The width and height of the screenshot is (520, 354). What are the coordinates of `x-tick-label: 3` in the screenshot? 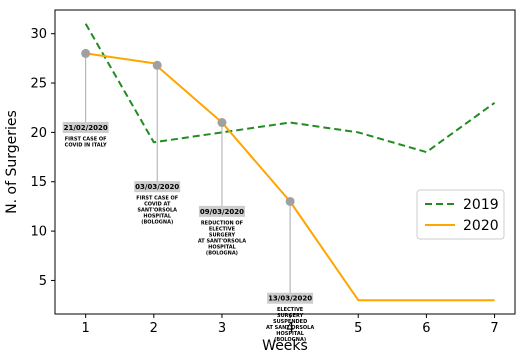 It's located at (222, 328).